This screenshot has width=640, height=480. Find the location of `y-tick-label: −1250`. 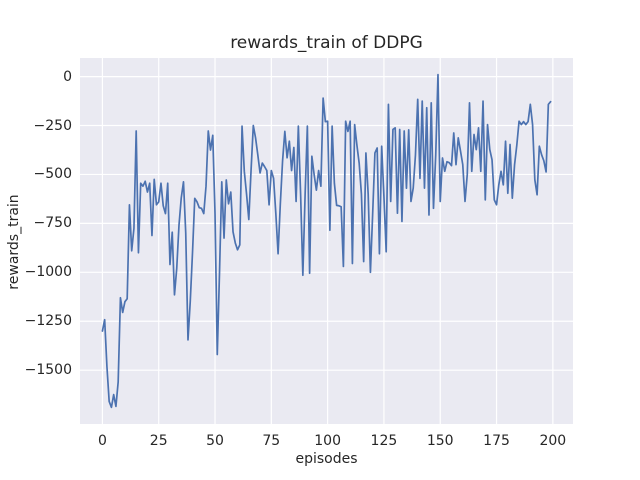

y-tick-label: −1250 is located at coordinates (48, 321).